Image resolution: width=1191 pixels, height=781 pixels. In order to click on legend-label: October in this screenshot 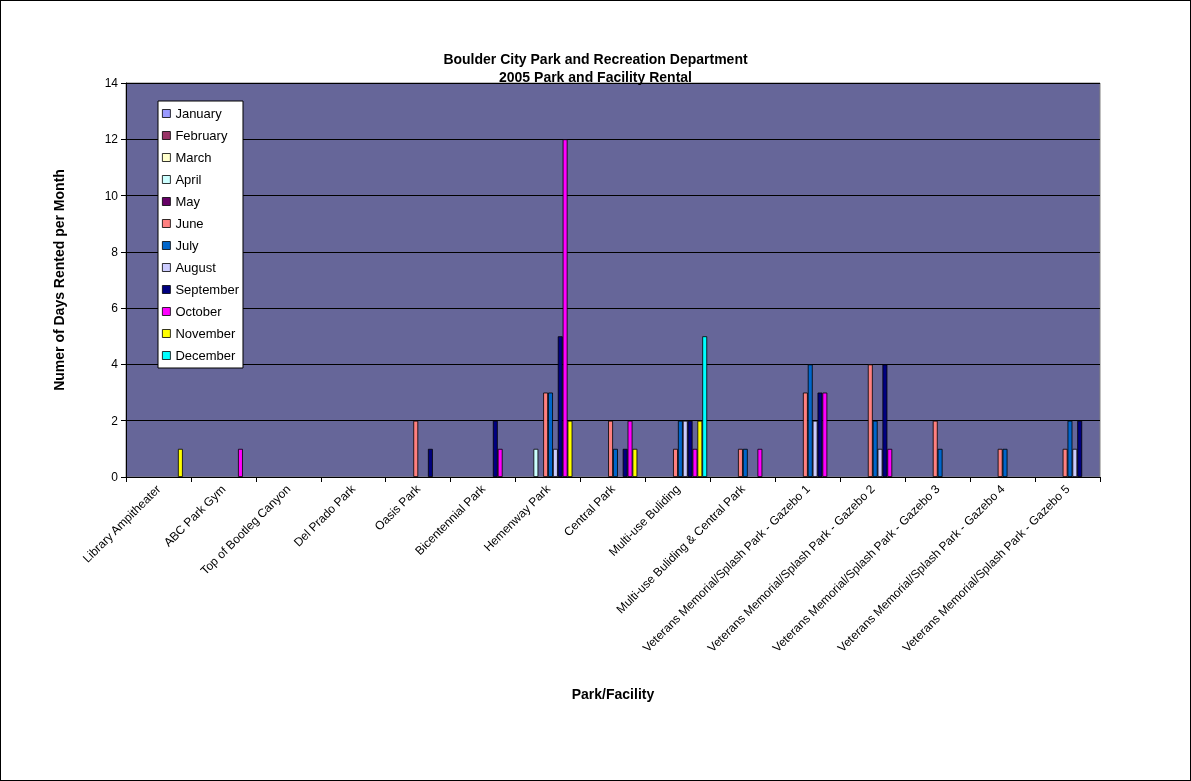, I will do `click(199, 311)`.